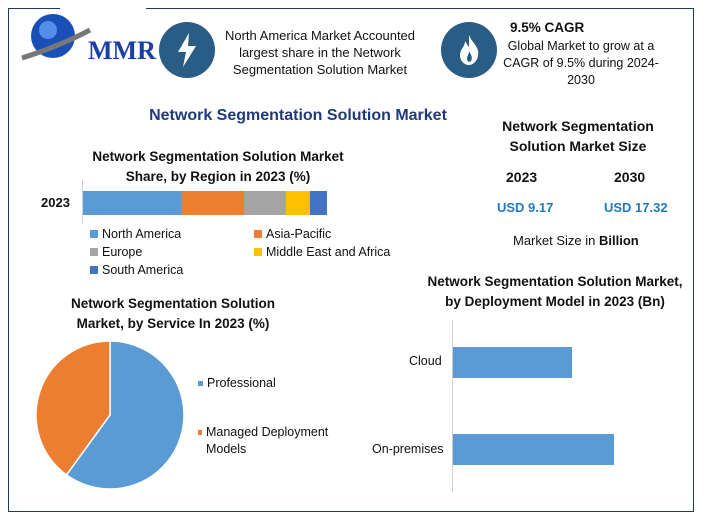 Image resolution: width=706 pixels, height=524 pixels. What do you see at coordinates (556, 240) in the screenshot?
I see `unit-prefix: Market Size in` at bounding box center [556, 240].